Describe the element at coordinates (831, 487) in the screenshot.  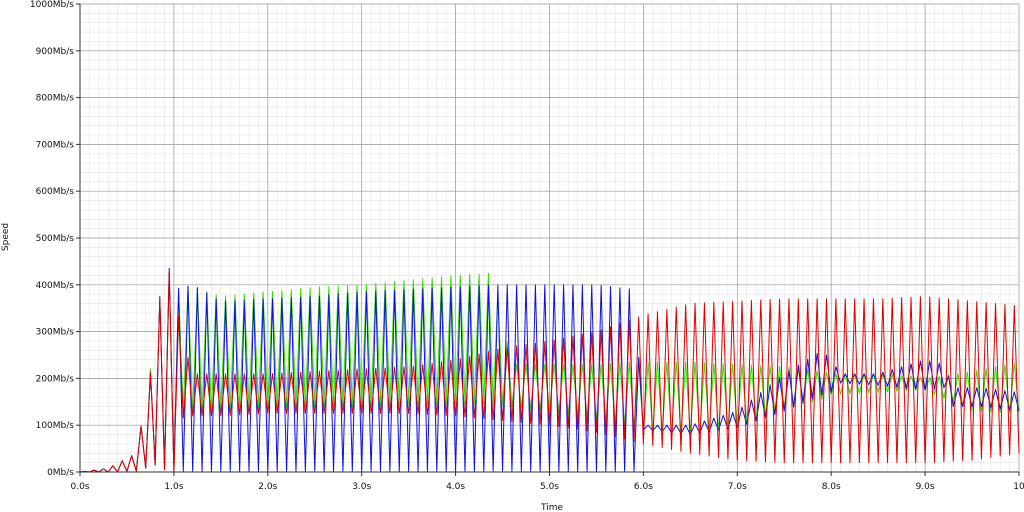
I see `x-tick-label: 8.0s` at that location.